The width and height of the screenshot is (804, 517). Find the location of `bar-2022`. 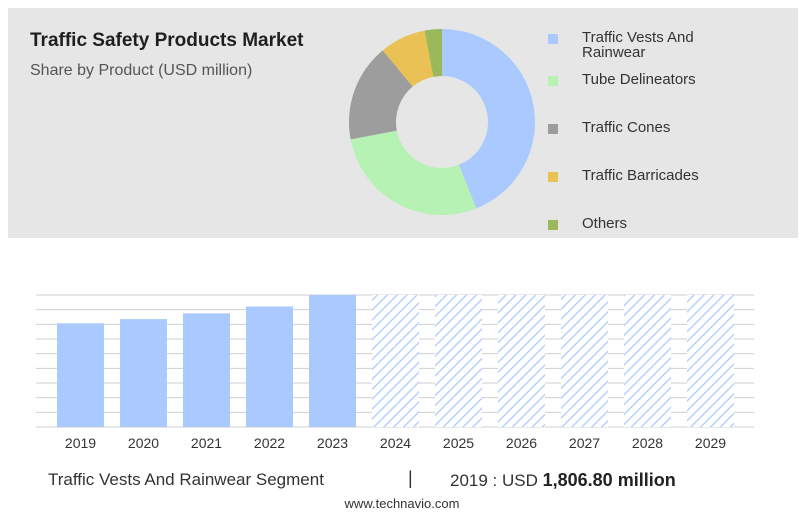

bar-2022 is located at coordinates (269, 366).